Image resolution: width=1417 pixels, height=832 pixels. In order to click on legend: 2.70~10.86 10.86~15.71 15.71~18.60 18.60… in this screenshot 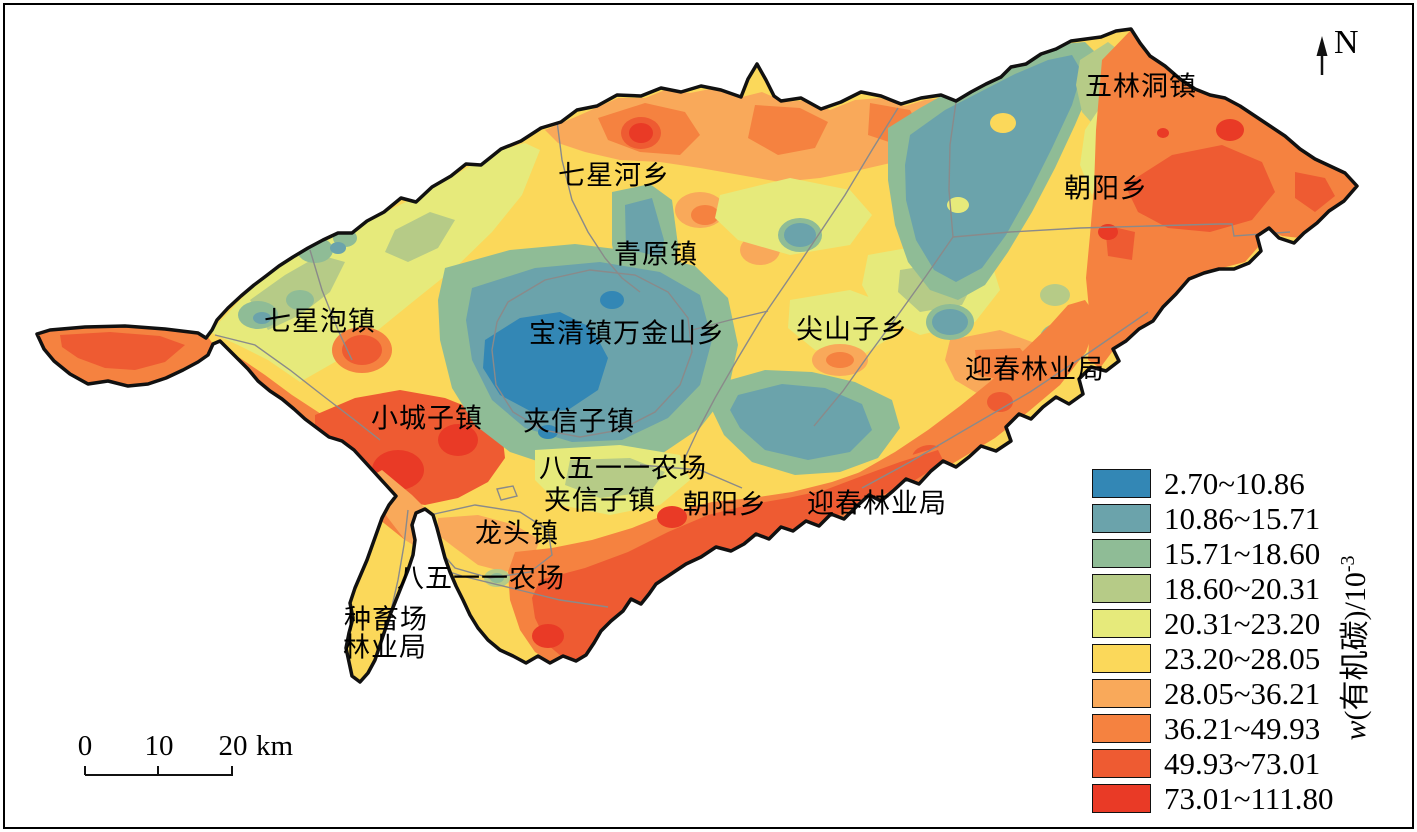, I will do `click(1213, 642)`.